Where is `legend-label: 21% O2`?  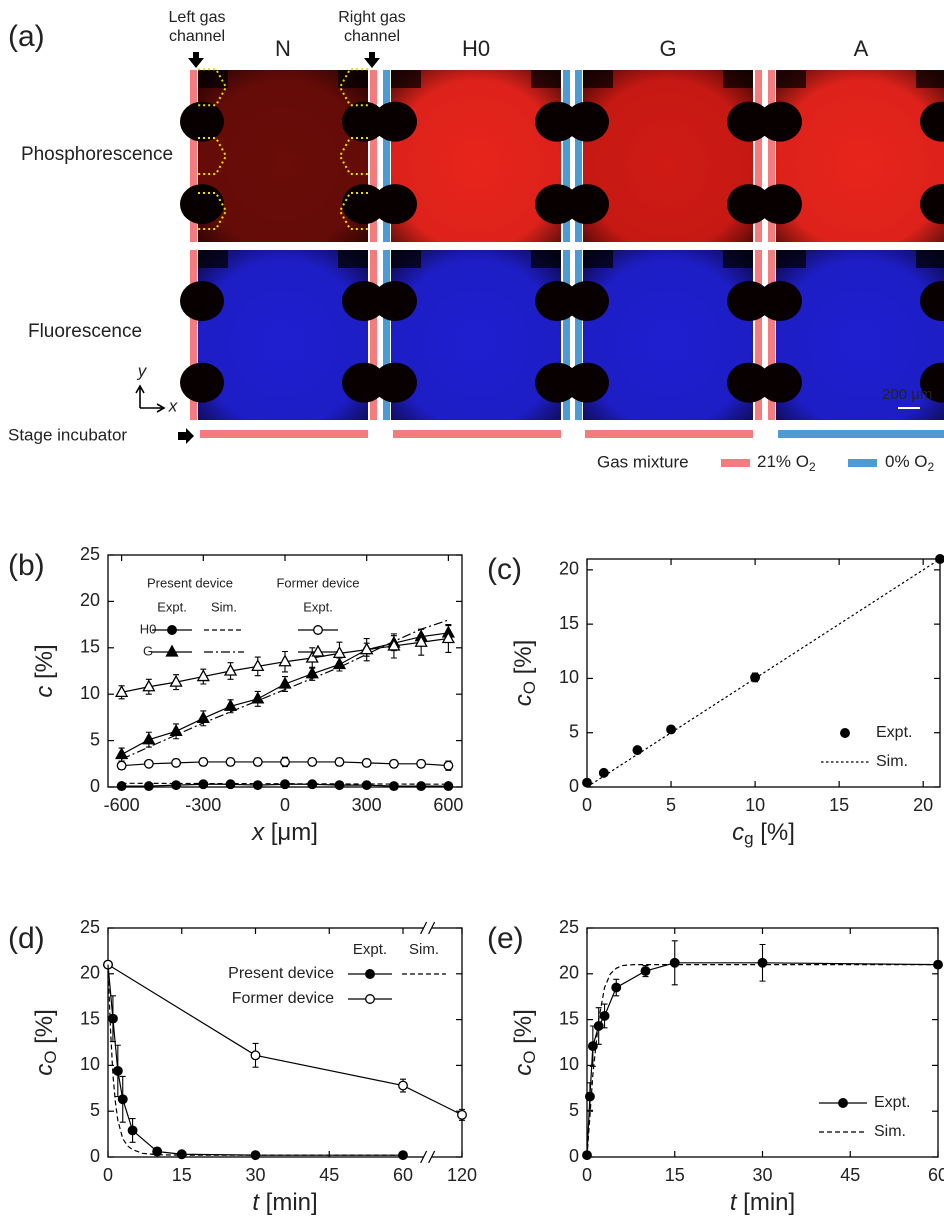
legend-label: 21% O2 is located at coordinates (786, 463).